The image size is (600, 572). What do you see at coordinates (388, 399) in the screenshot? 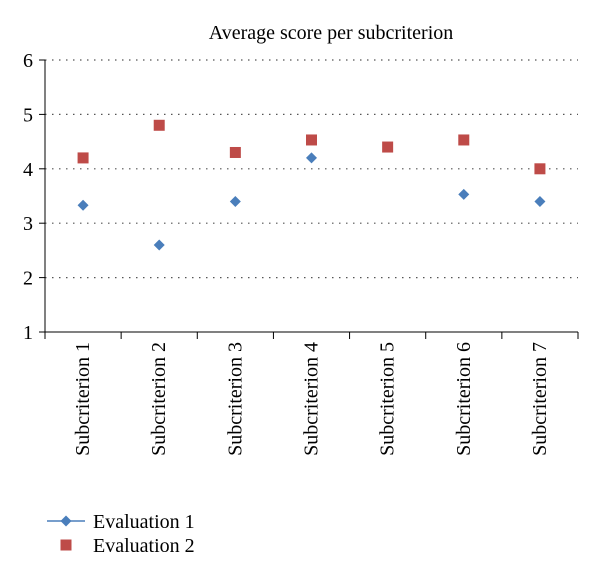
I see `x-tick-label: Subcriterion 5` at bounding box center [388, 399].